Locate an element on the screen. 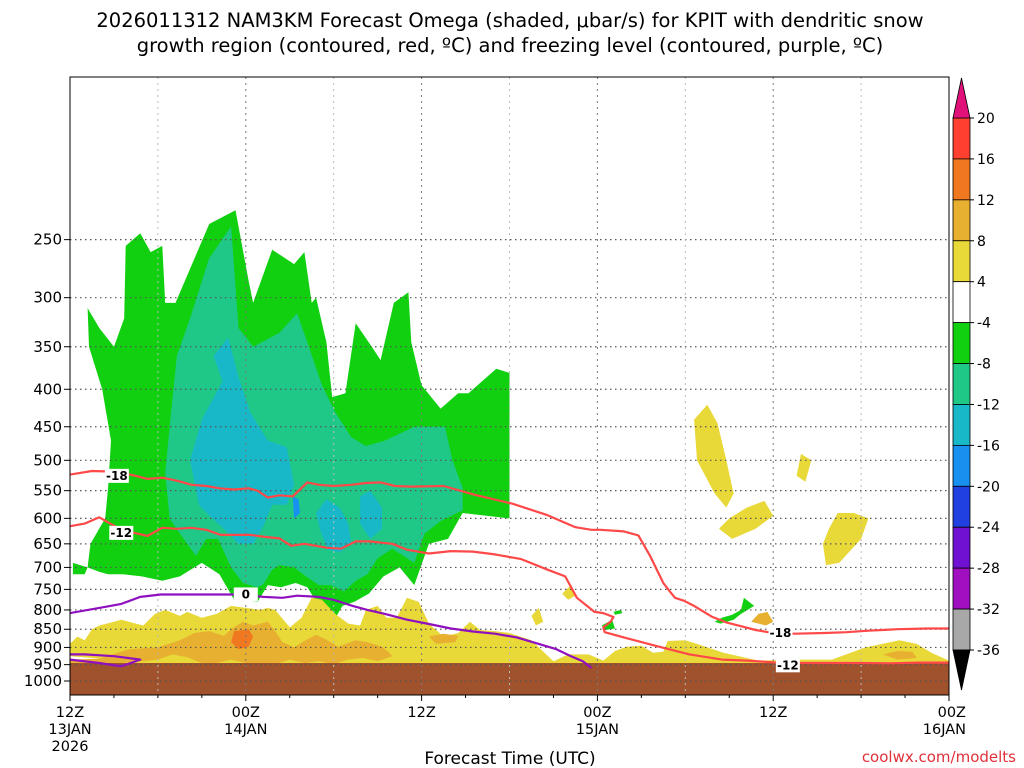 The width and height of the screenshot is (1024, 768). y-tick-label-400: 400 is located at coordinates (47, 389).